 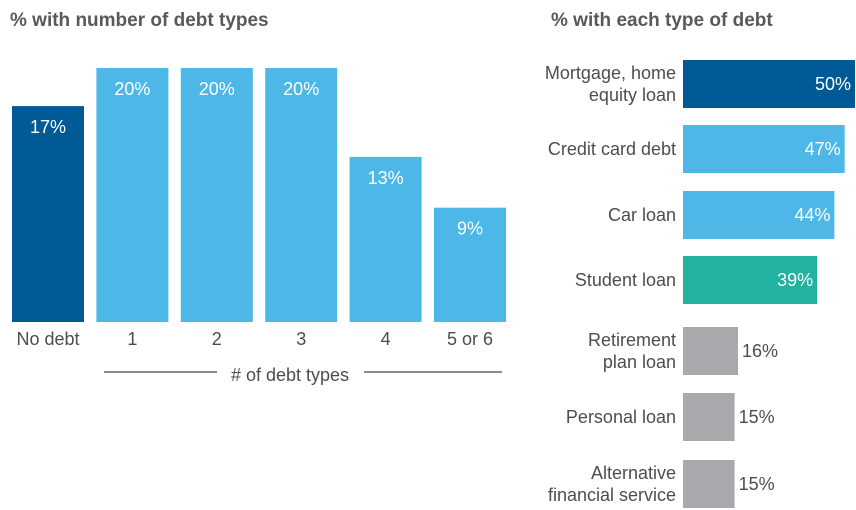 I want to click on bar-value-label: 47%, so click(x=823, y=149).